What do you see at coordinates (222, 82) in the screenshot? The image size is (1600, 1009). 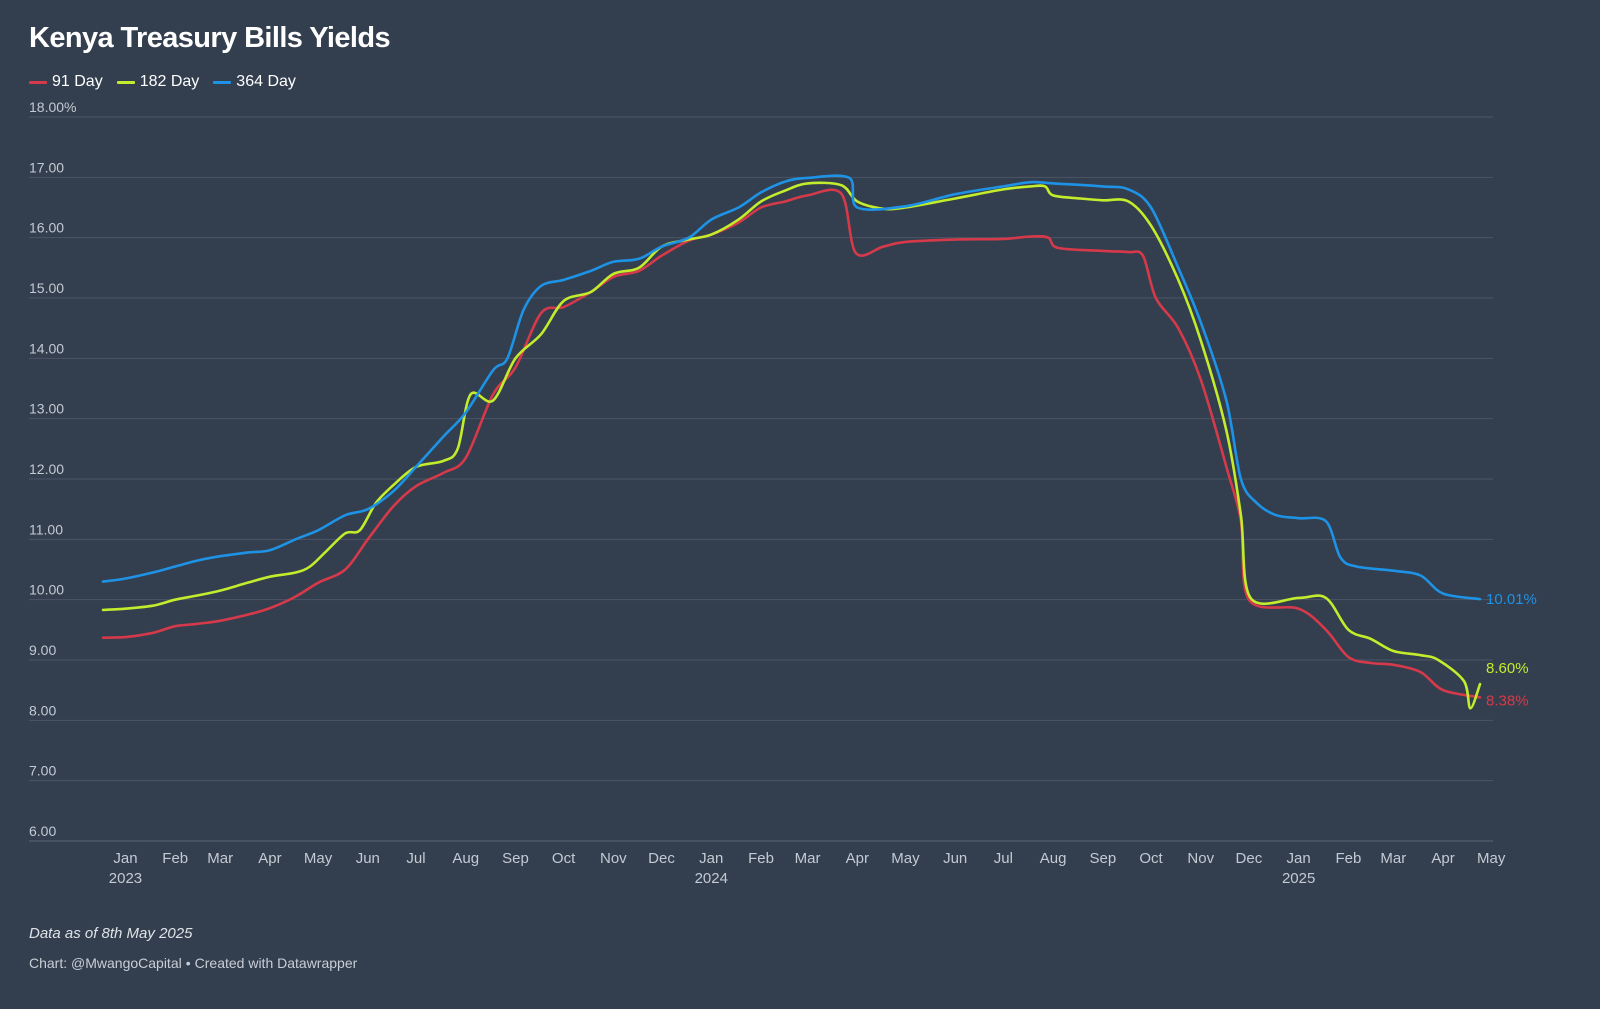 I see `legend-swatch-364-day` at bounding box center [222, 82].